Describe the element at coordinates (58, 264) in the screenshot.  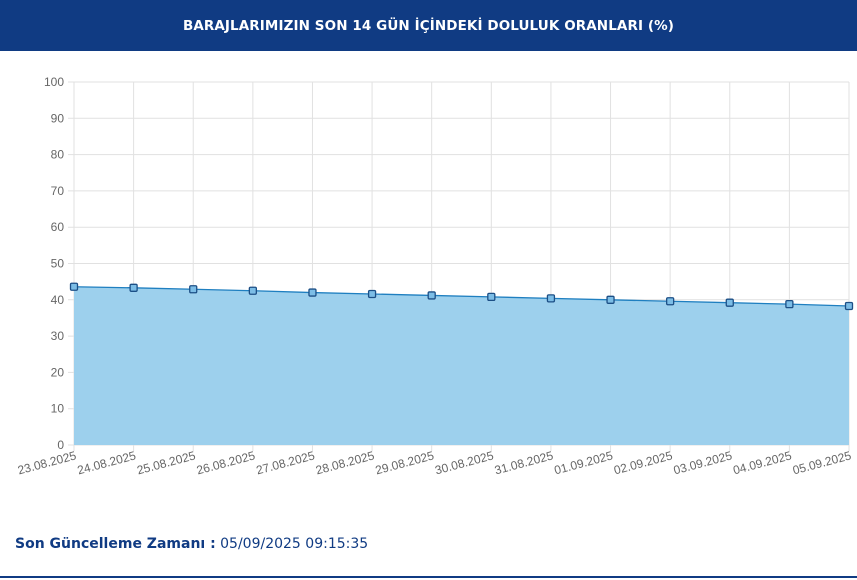
I see `y-tick-label: 50` at that location.